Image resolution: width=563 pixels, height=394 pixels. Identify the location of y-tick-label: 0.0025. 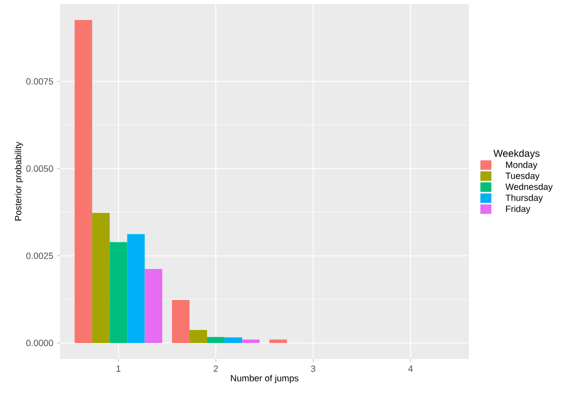
(40, 255).